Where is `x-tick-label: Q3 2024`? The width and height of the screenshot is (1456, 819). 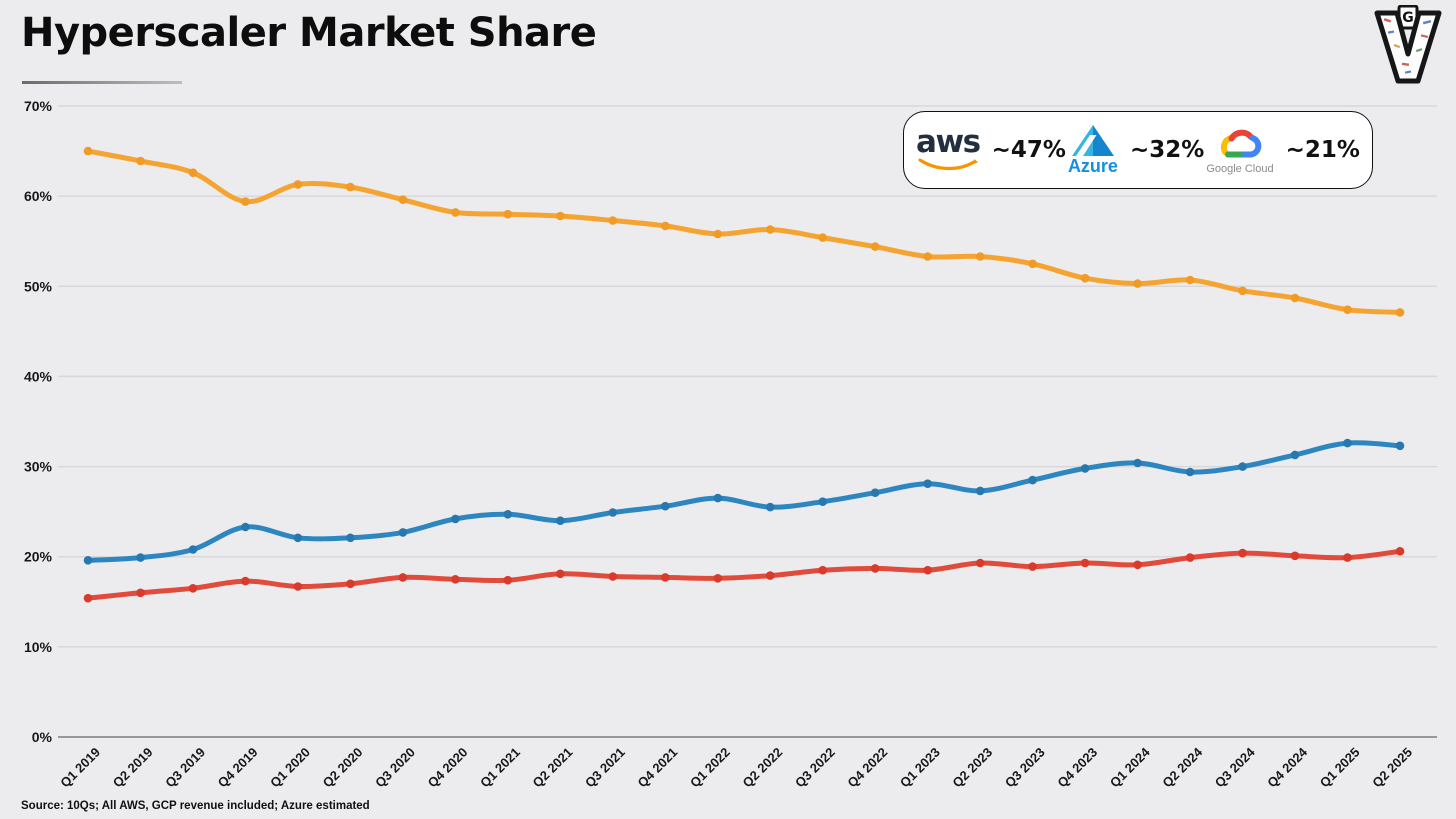
x-tick-label: Q3 2024 is located at coordinates (1235, 767).